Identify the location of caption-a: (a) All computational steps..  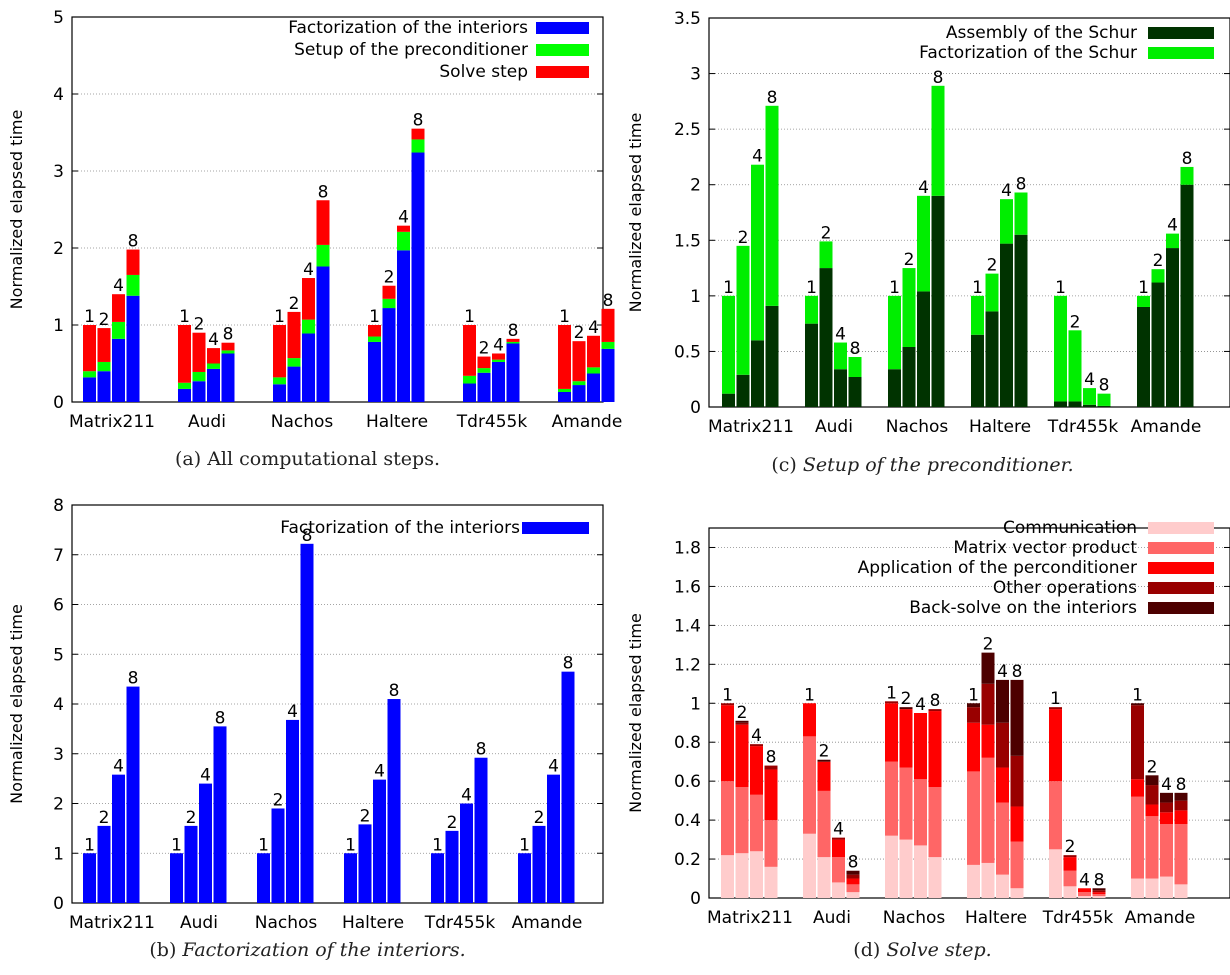
(307, 459).